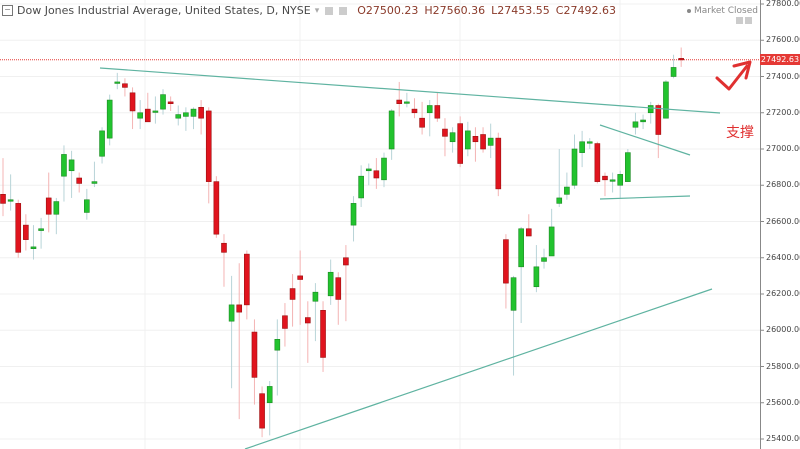 This screenshot has width=800, height=449. Describe the element at coordinates (783, 40) in the screenshot. I see `price-tick: 27600.00` at that location.